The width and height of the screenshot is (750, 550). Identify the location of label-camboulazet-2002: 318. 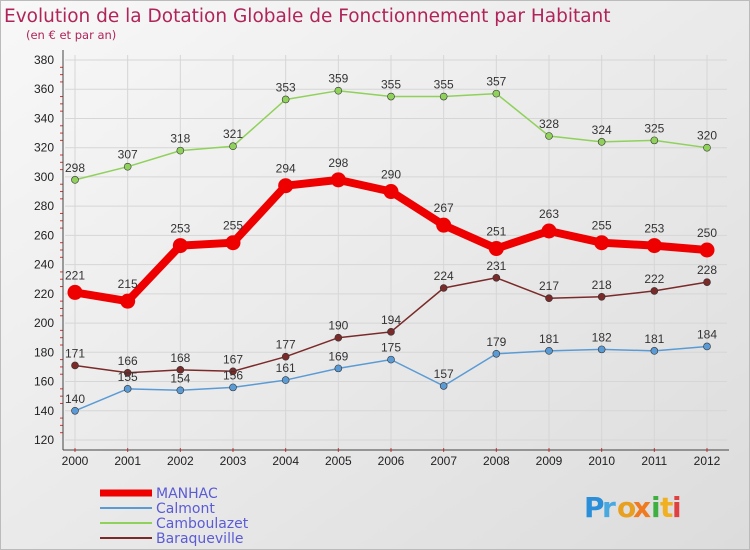
(180, 139).